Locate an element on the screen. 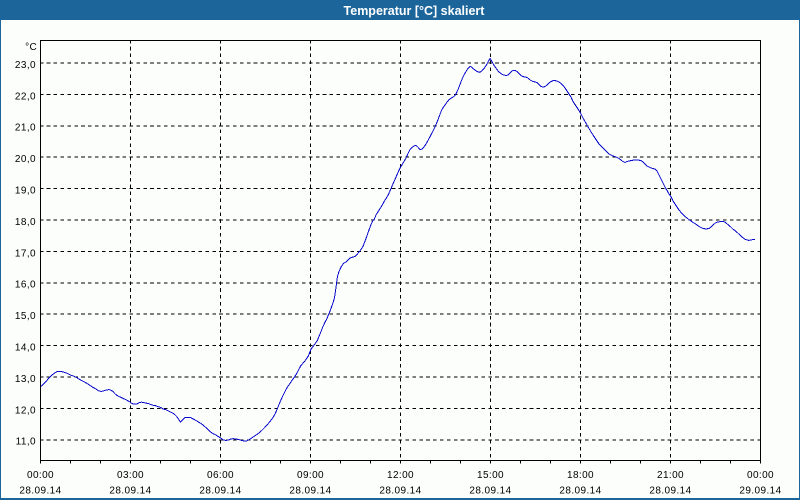  svg-text: 29.09.14 is located at coordinates (760, 491).